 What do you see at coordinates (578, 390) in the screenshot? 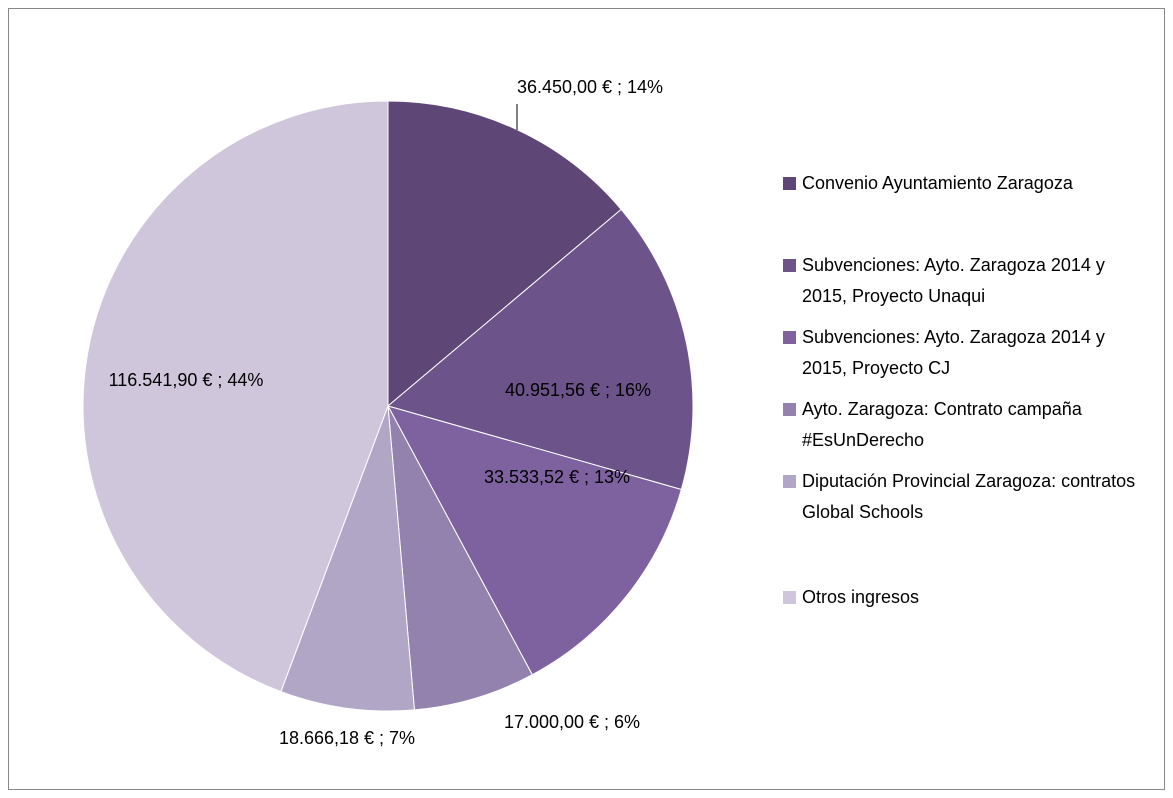
I see `data-label: 40.951,56 € ; 16%` at bounding box center [578, 390].